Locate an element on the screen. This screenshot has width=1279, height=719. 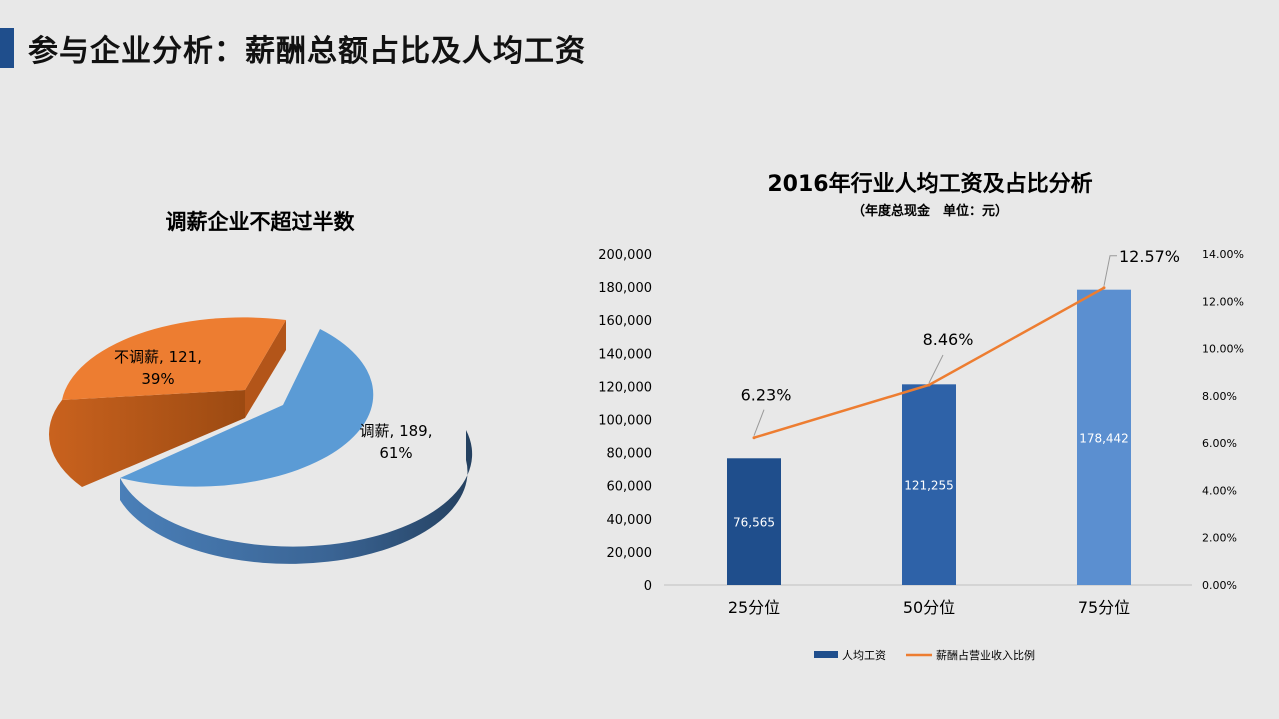
bar-value-label: 121,255 is located at coordinates (929, 486).